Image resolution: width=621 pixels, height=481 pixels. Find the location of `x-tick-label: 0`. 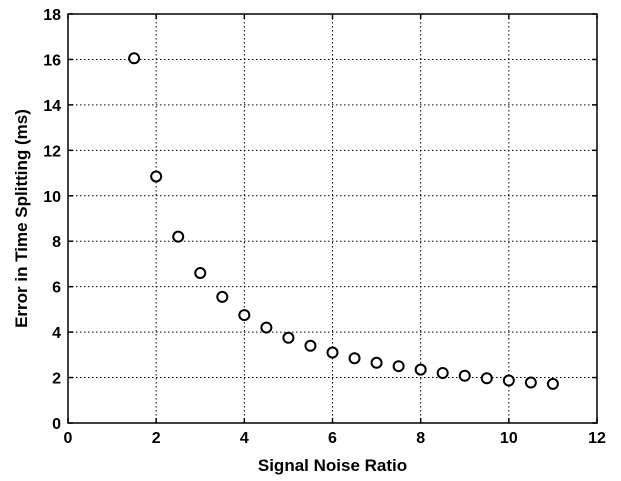

x-tick-label: 0 is located at coordinates (68, 438).